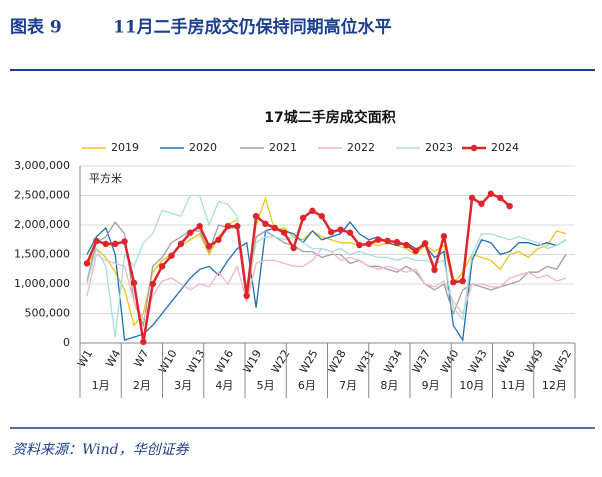  I want to click on x-tick-label: W37, so click(422, 362).